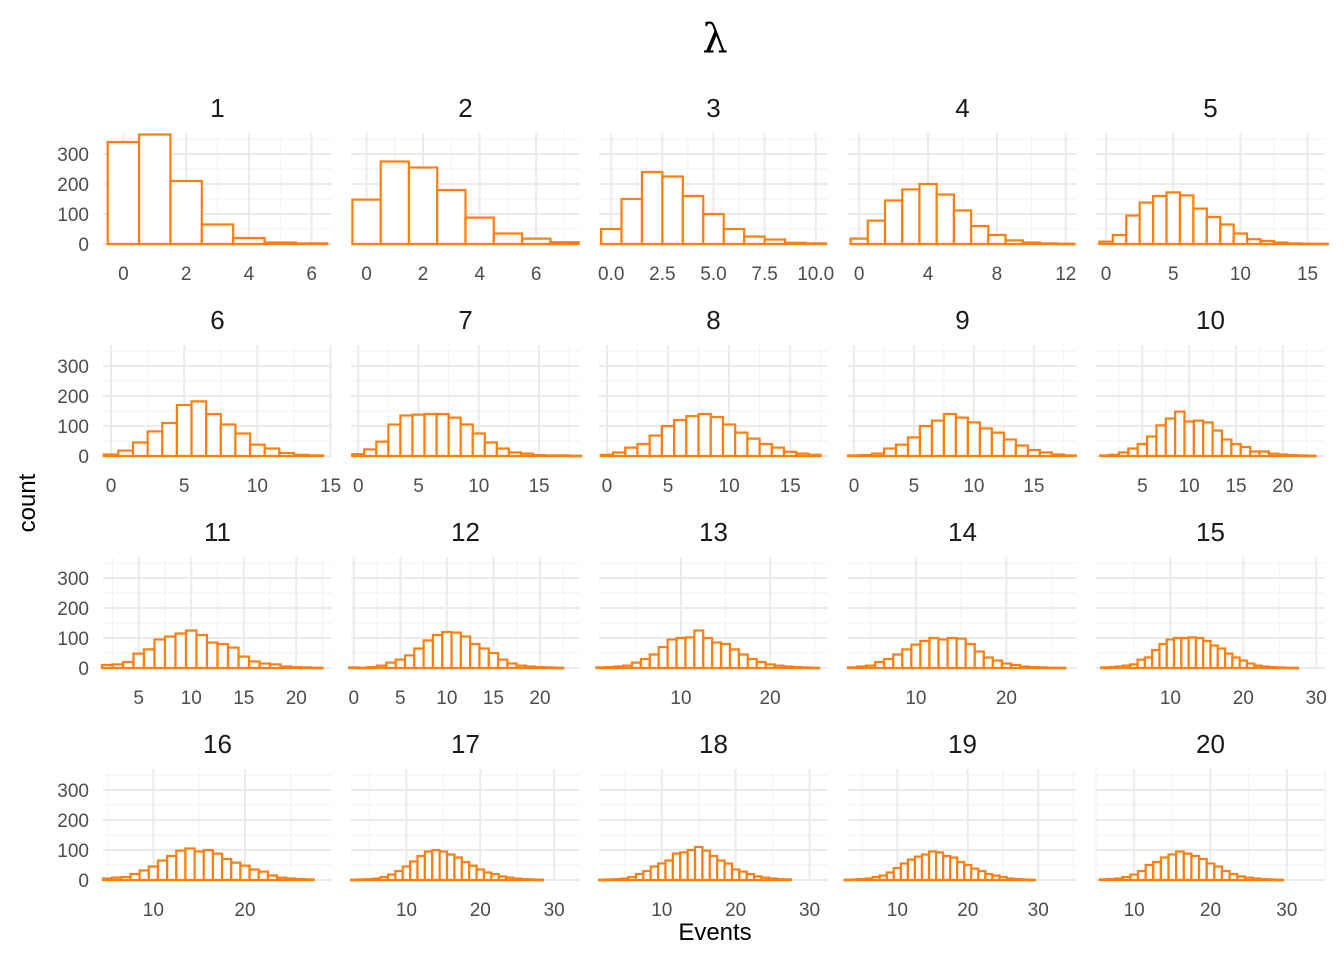  Describe the element at coordinates (464, 825) in the screenshot. I see `facet-panel-17: 17 10 20 30` at that location.